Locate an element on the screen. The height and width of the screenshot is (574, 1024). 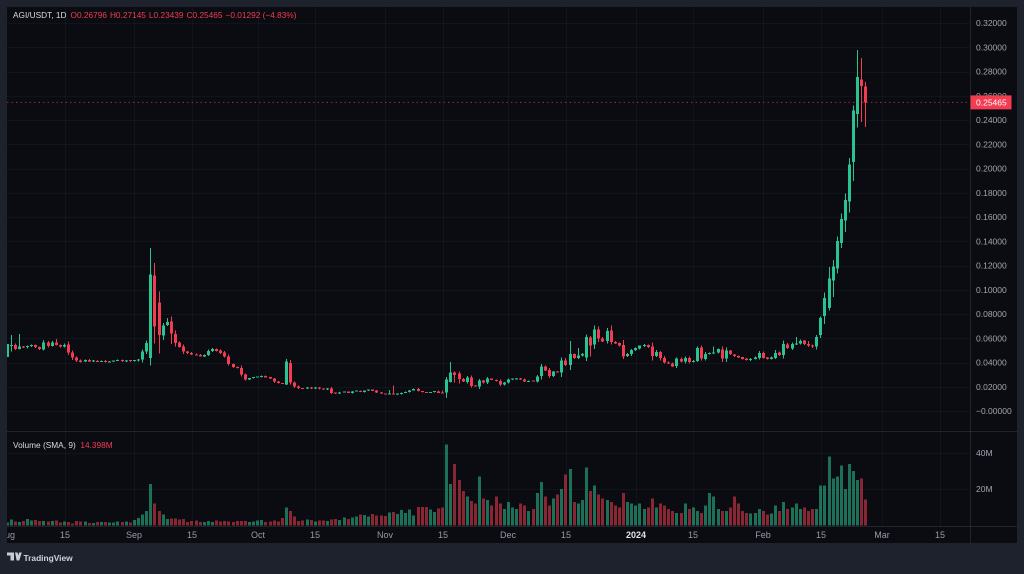
svg-text: Mar is located at coordinates (882, 535).